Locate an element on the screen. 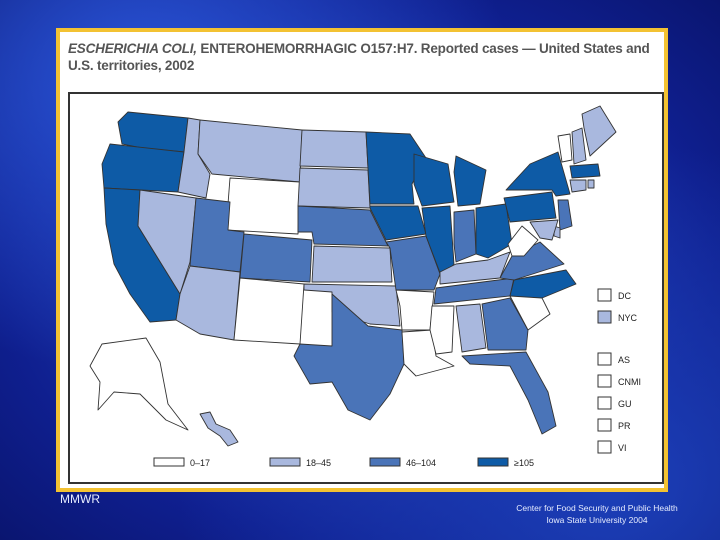 The image size is (720, 540). state-wi is located at coordinates (434, 180).